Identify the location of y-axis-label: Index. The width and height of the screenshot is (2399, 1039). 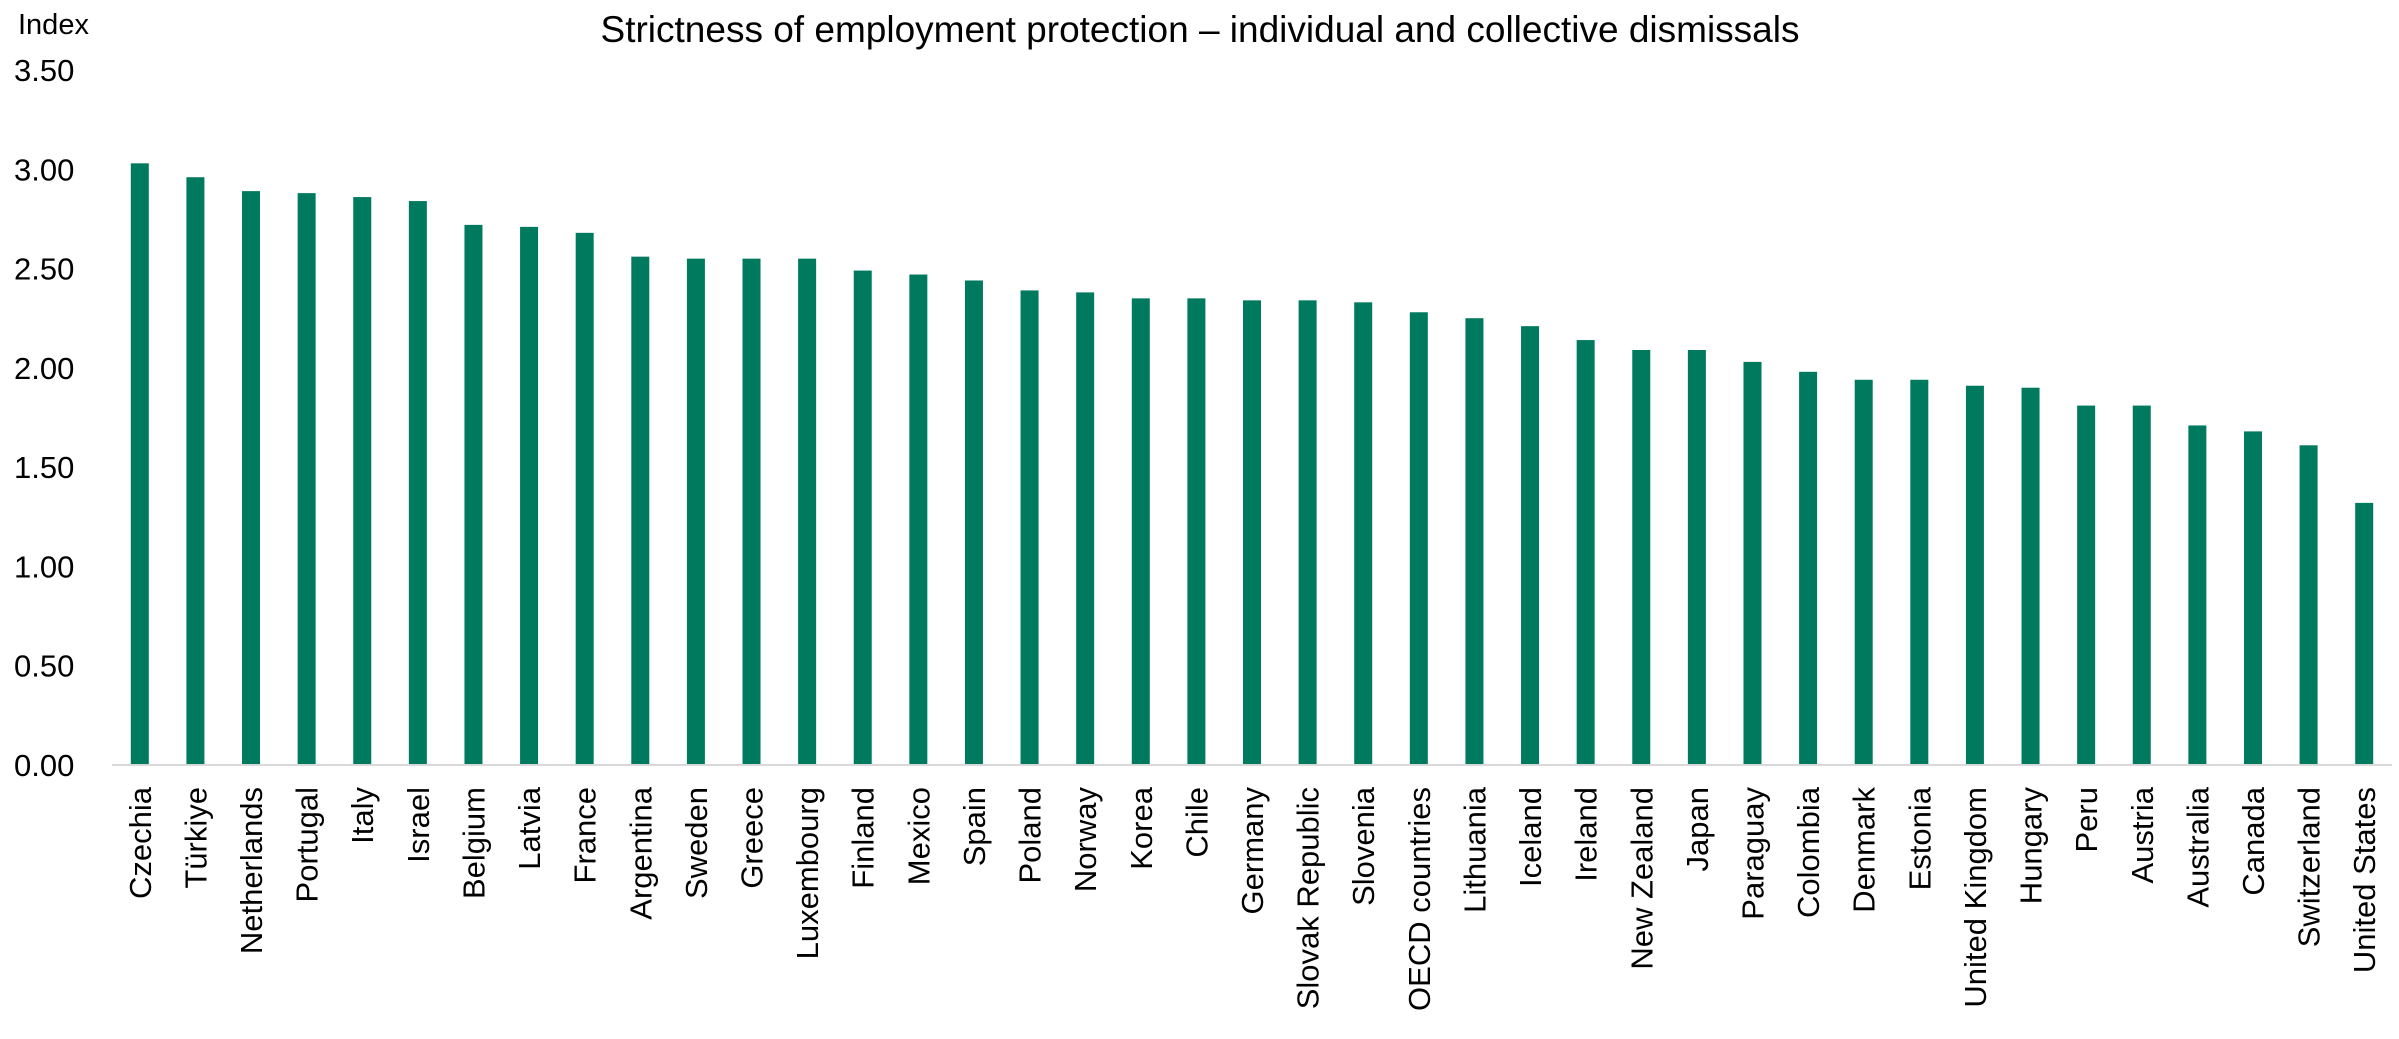
(53, 25).